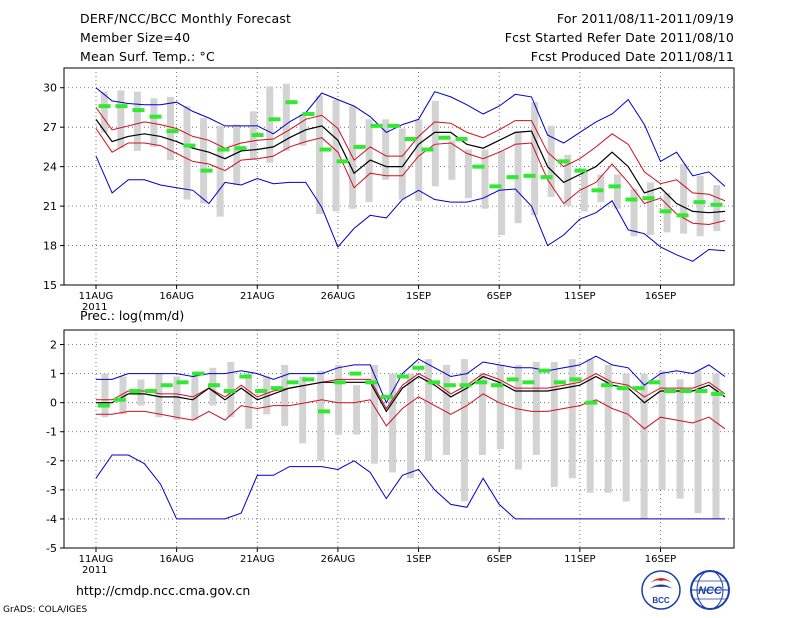 The height and width of the screenshot is (618, 800). What do you see at coordinates (710, 591) in the screenshot?
I see `ncc-logo-text: NCC` at bounding box center [710, 591].